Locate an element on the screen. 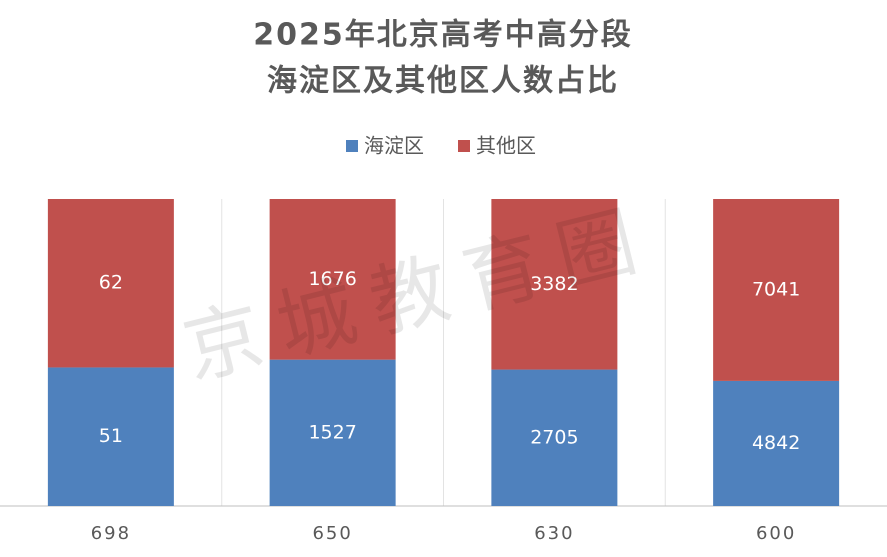  value-label: 7041 is located at coordinates (776, 289).